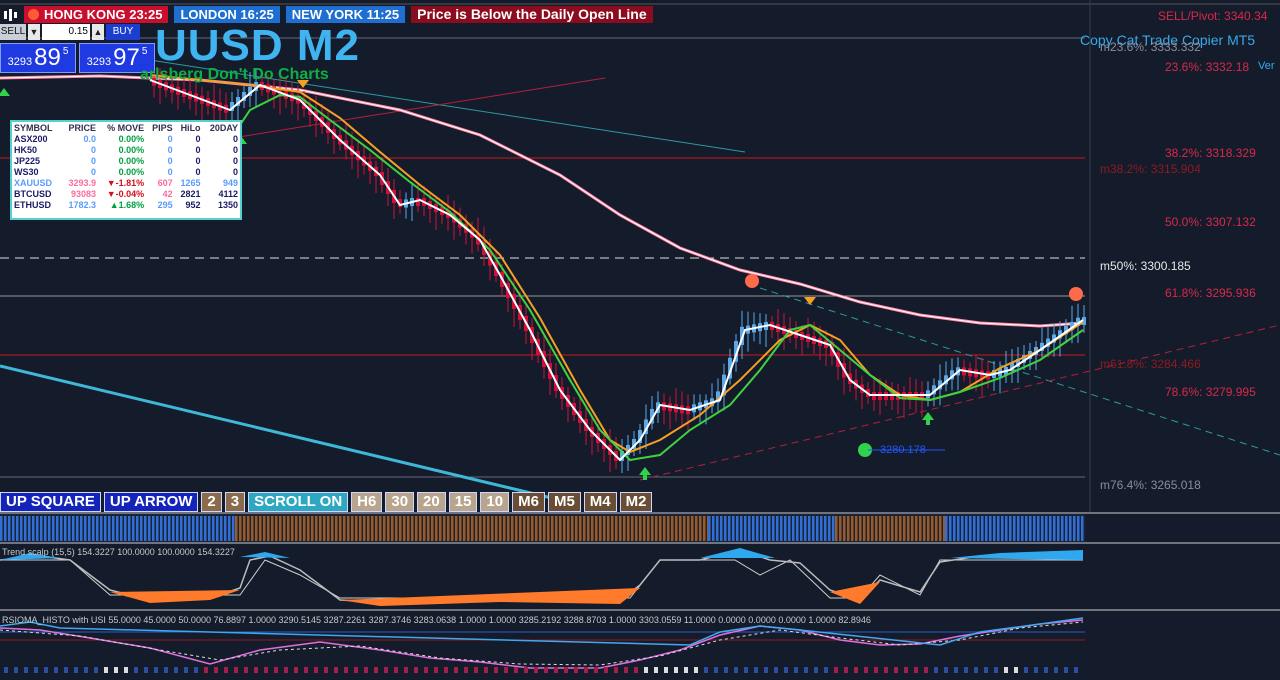 This screenshot has width=1280, height=680. What do you see at coordinates (90, 138) in the screenshot?
I see `cell-price: 0.0` at bounding box center [90, 138].